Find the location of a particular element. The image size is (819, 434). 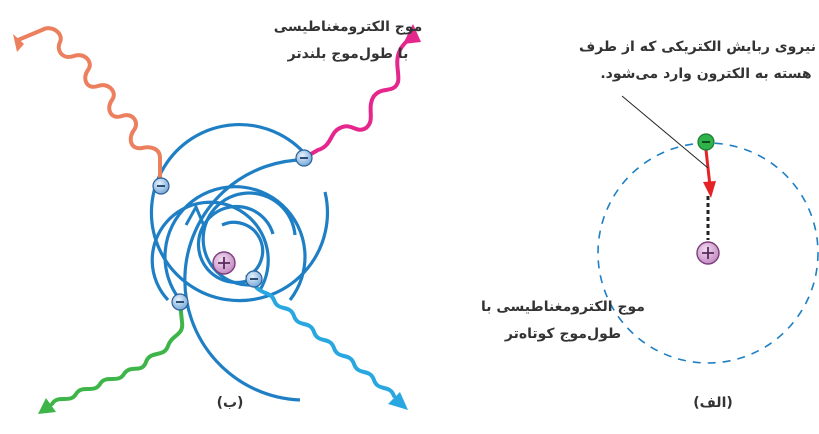

label-longer-wavelength: موج الکترومغناطیسی با طول‌موج بلندتر is located at coordinates (348, 41).